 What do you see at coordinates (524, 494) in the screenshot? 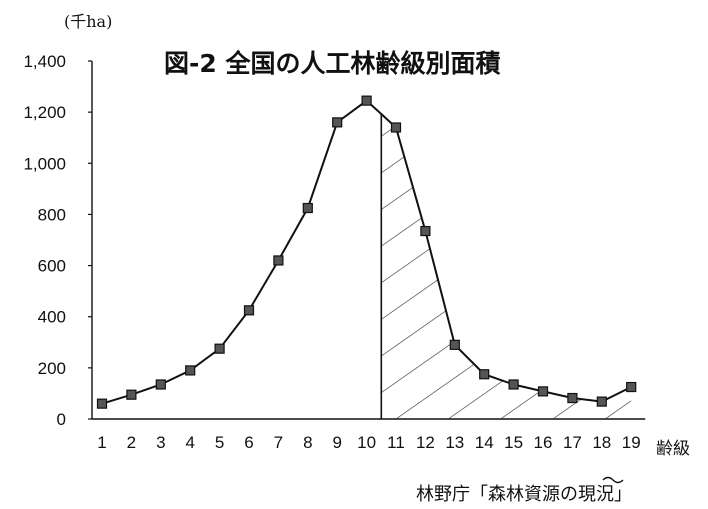
I see `source-note: 林野庁「森林資源の現況」` at bounding box center [524, 494].